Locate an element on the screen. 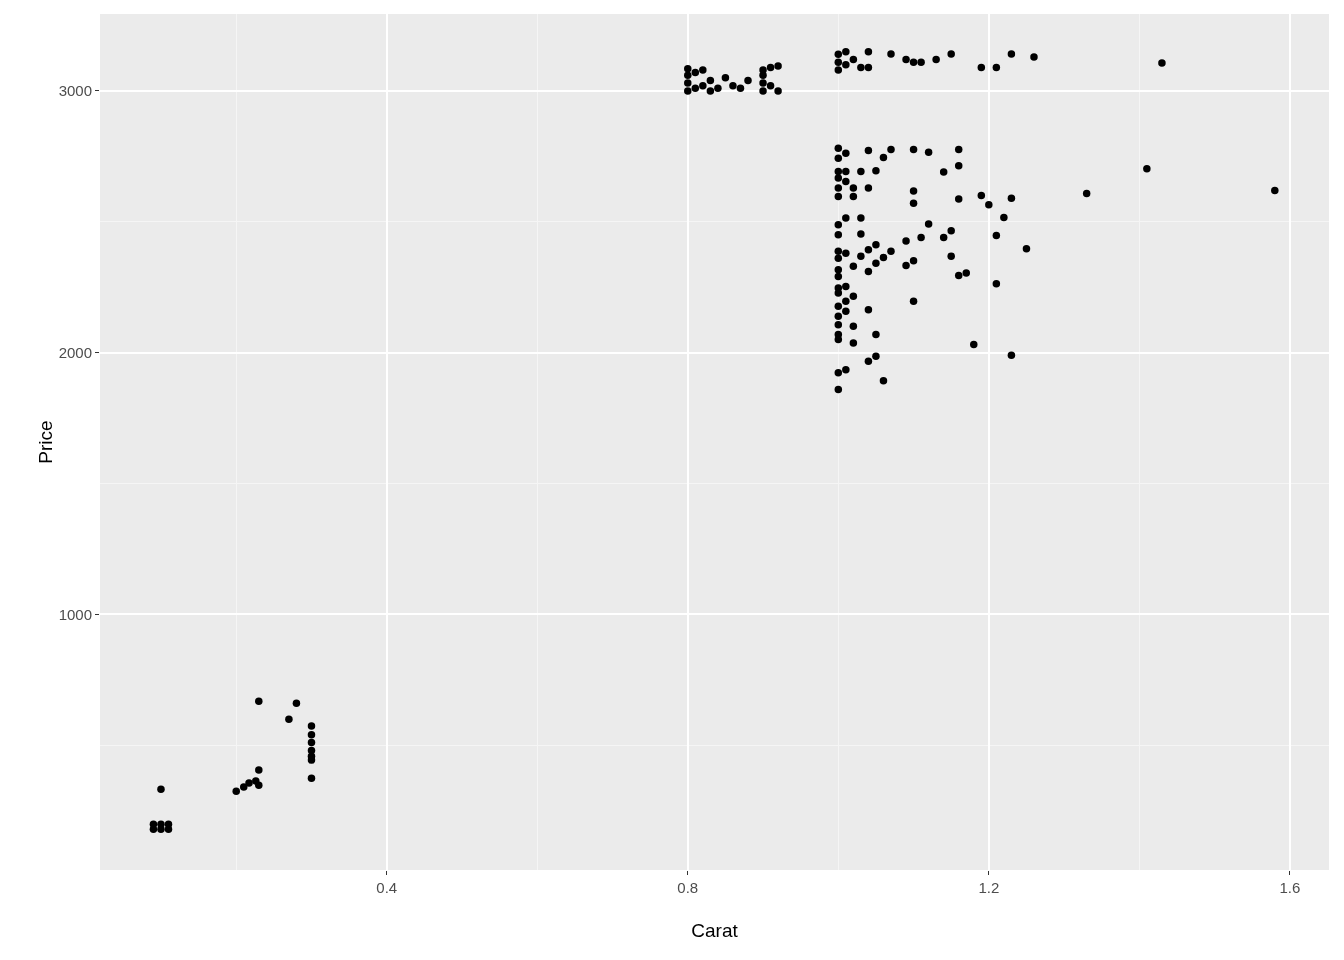  y-tick-label: 3000 is located at coordinates (75, 91).